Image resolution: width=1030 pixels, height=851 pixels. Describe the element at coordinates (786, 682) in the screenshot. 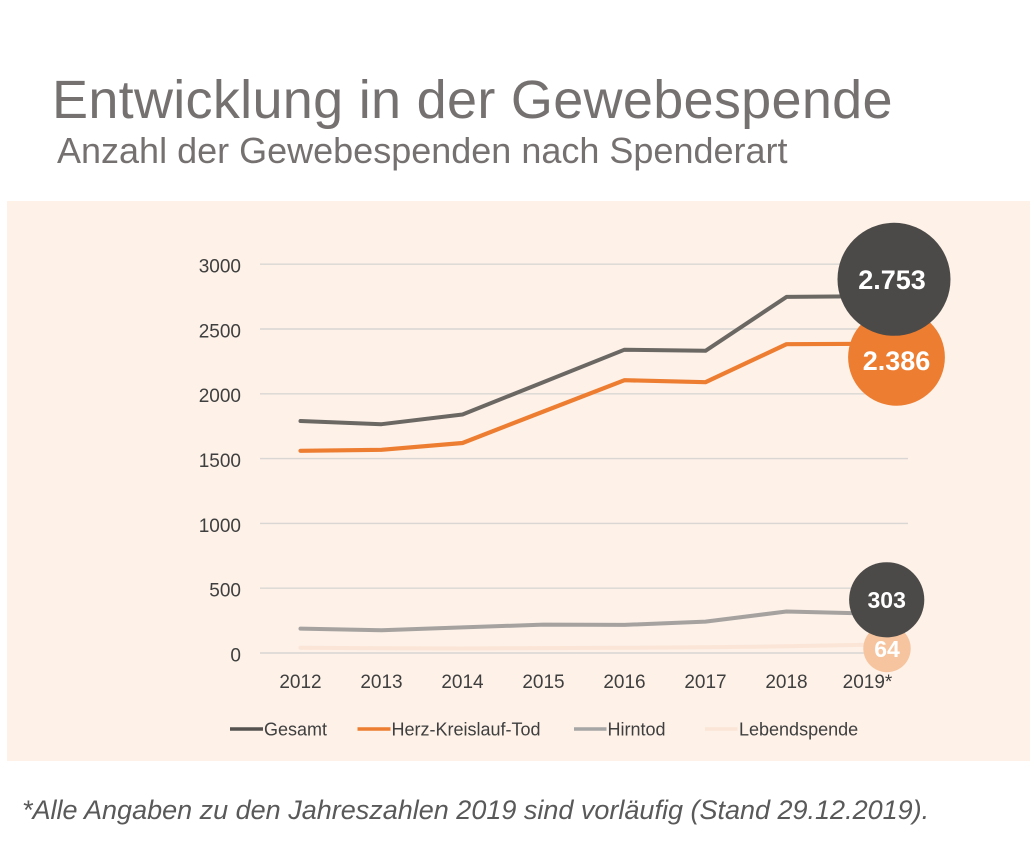

I see `svg-text: 2018` at that location.